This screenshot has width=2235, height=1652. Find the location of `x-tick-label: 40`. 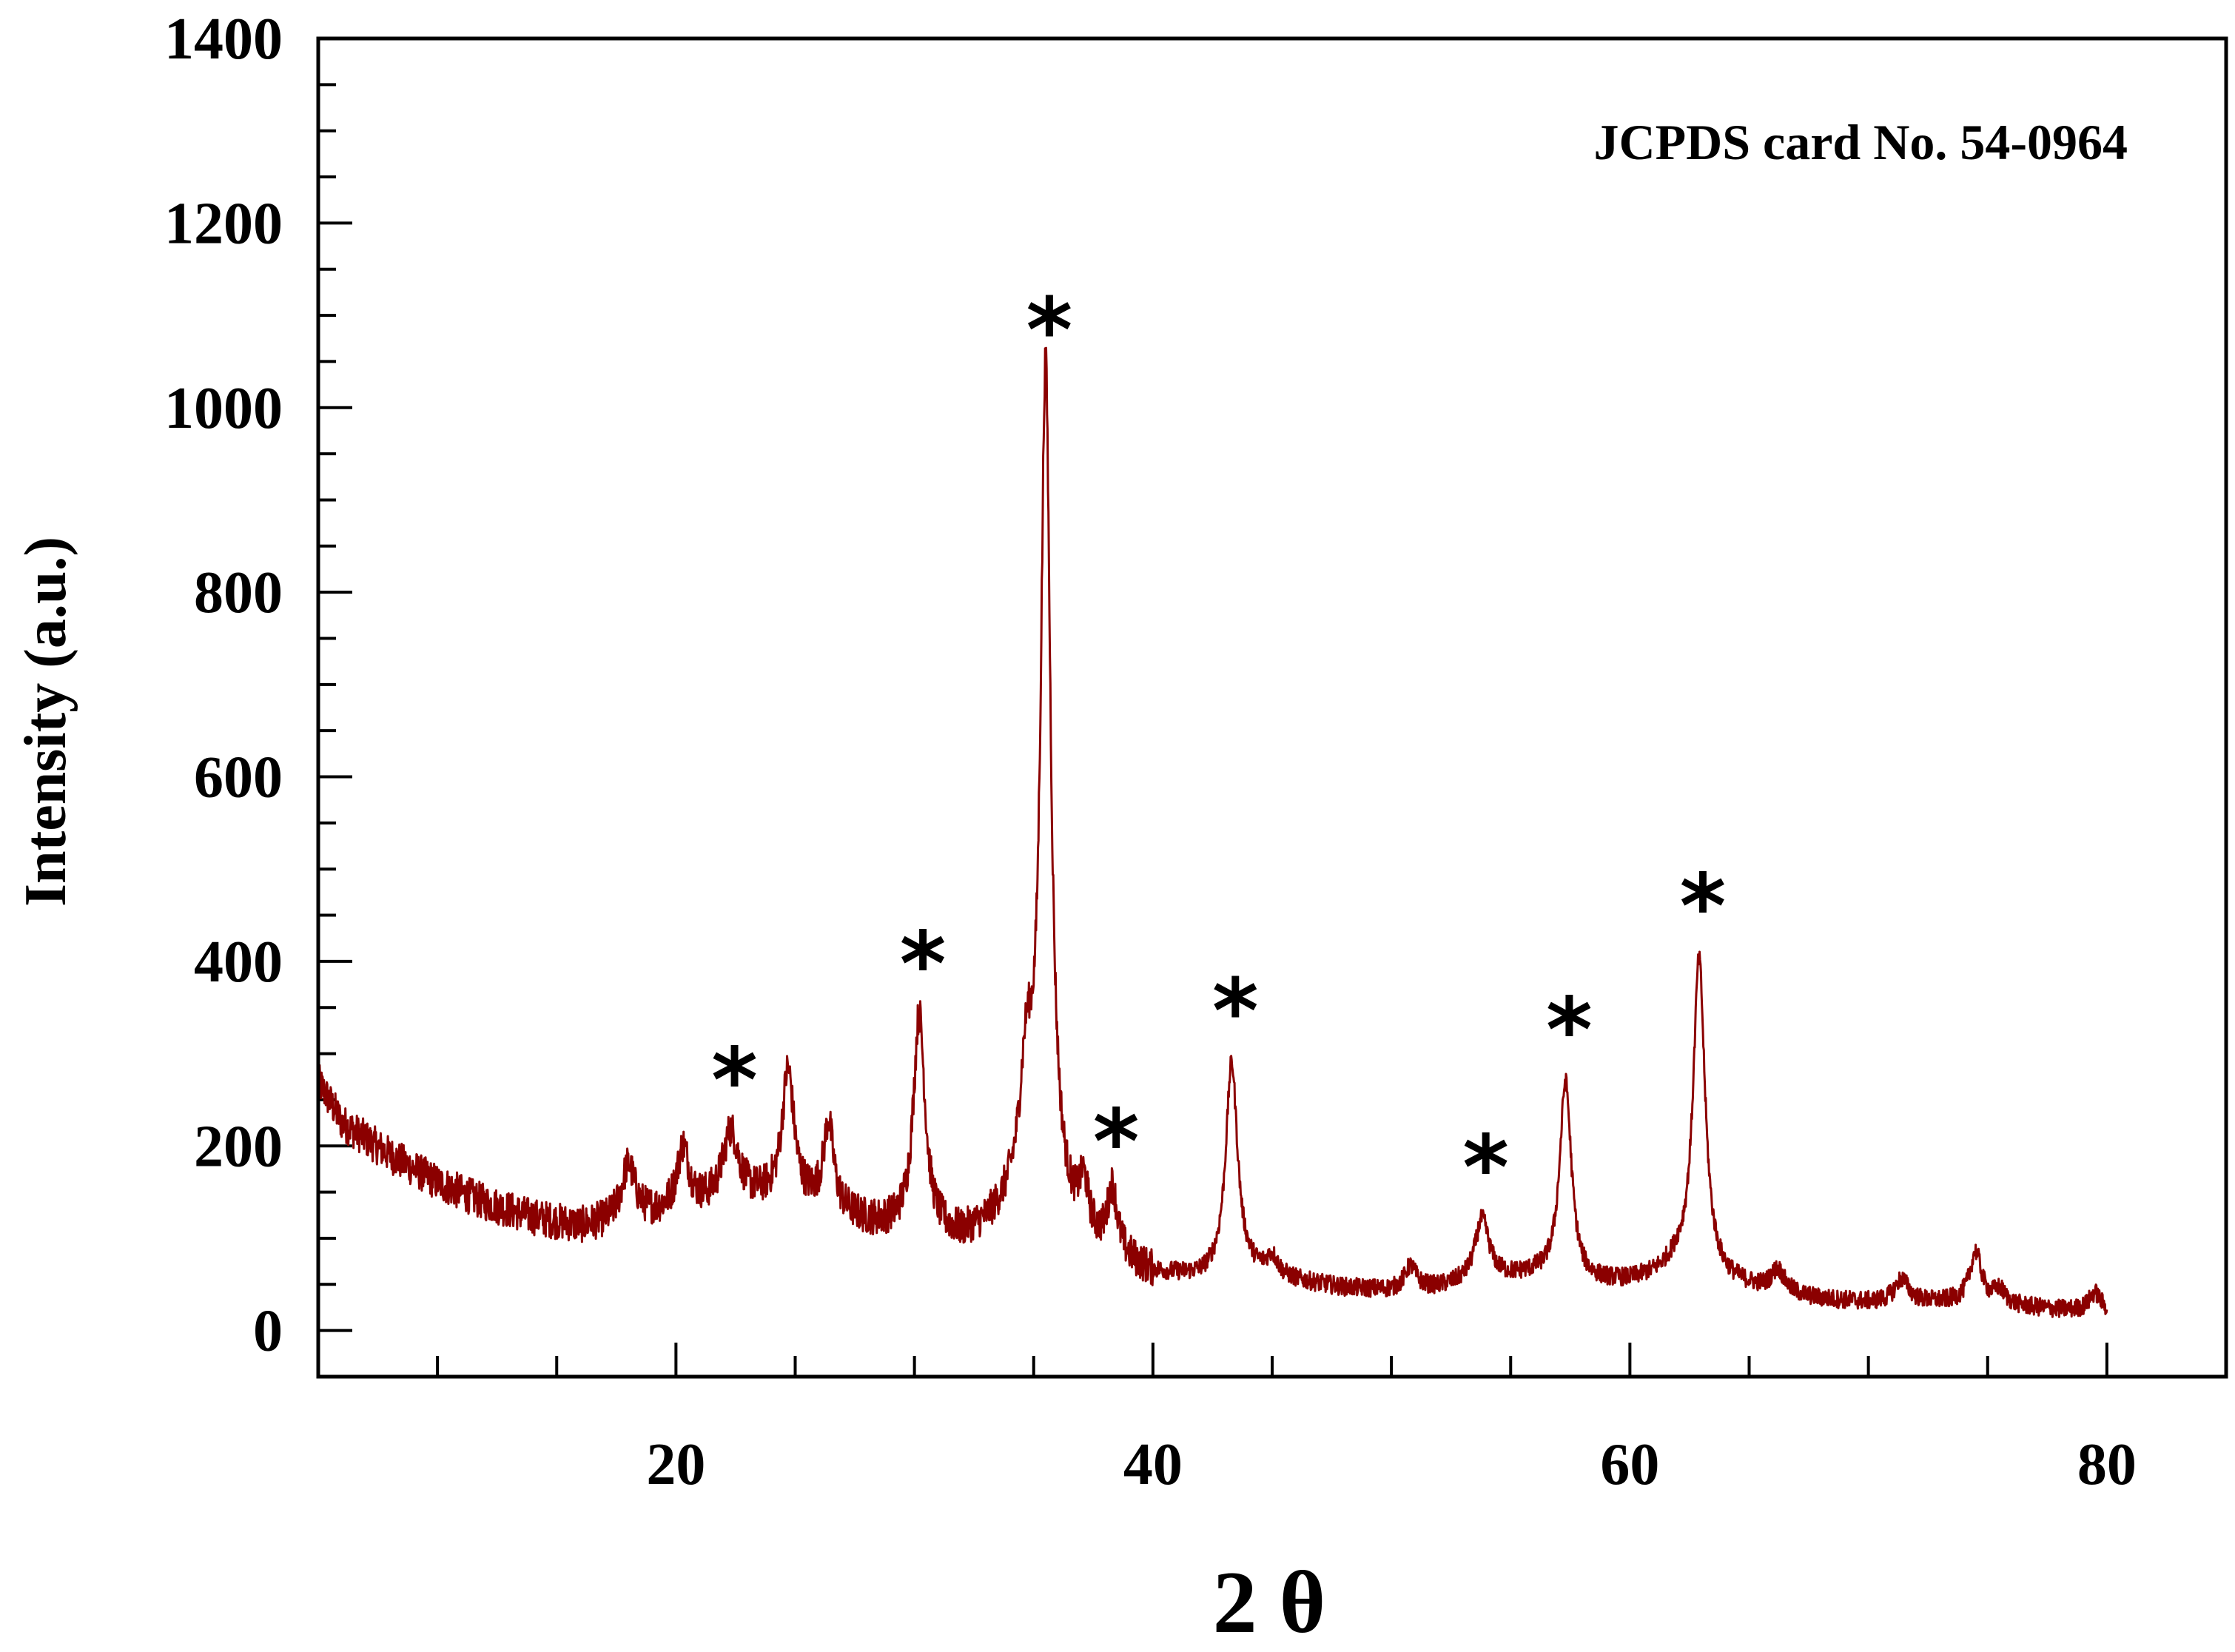

x-tick-label: 40 is located at coordinates (1153, 1464).